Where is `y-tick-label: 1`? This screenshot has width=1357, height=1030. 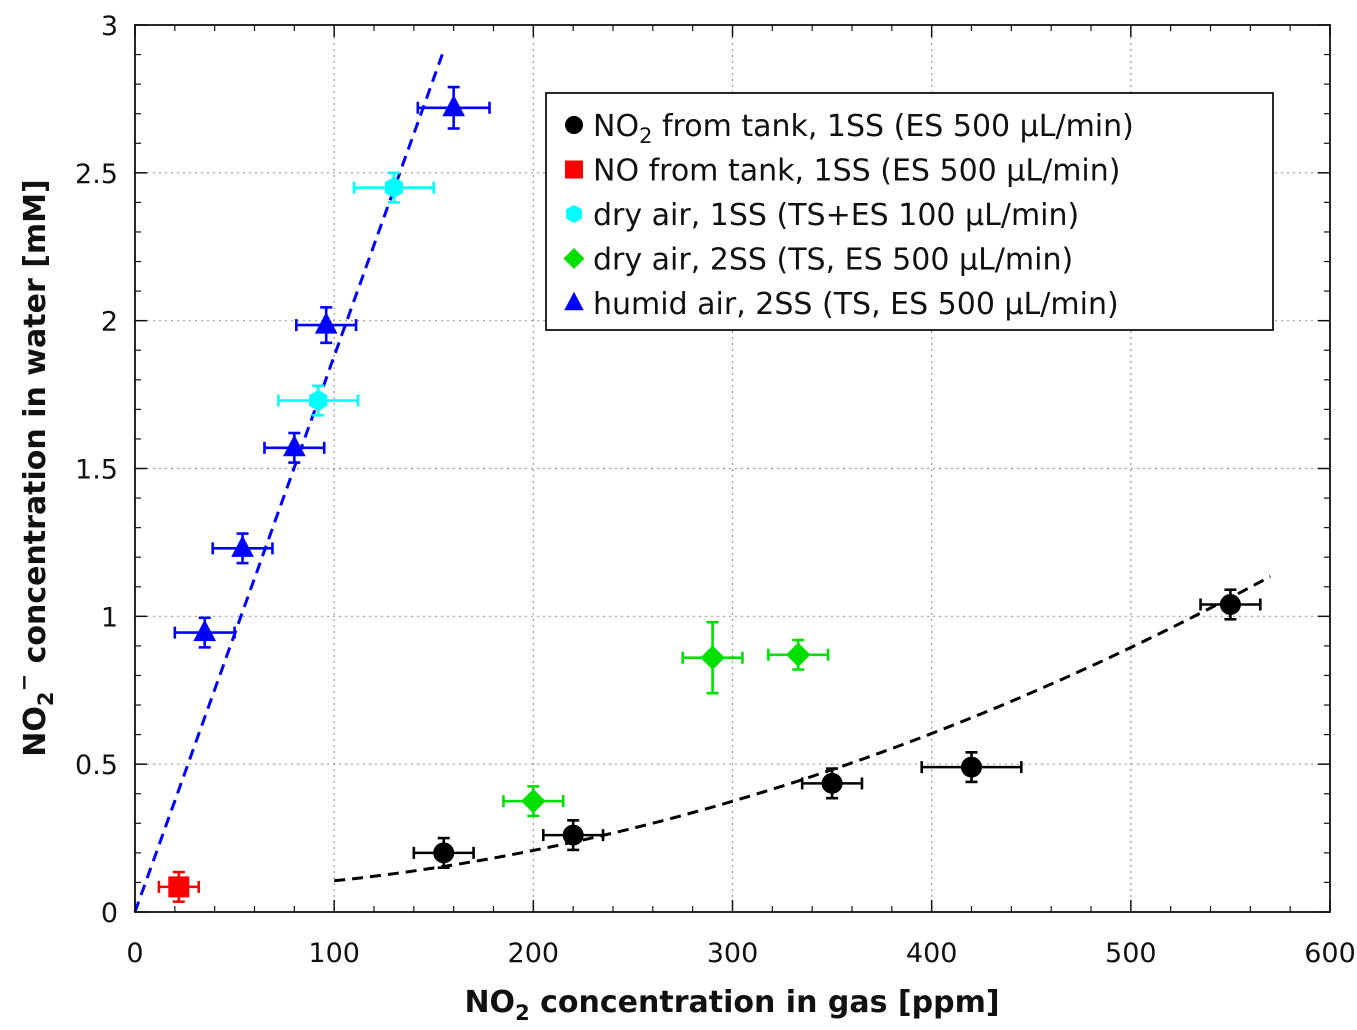 y-tick-label: 1 is located at coordinates (109, 617).